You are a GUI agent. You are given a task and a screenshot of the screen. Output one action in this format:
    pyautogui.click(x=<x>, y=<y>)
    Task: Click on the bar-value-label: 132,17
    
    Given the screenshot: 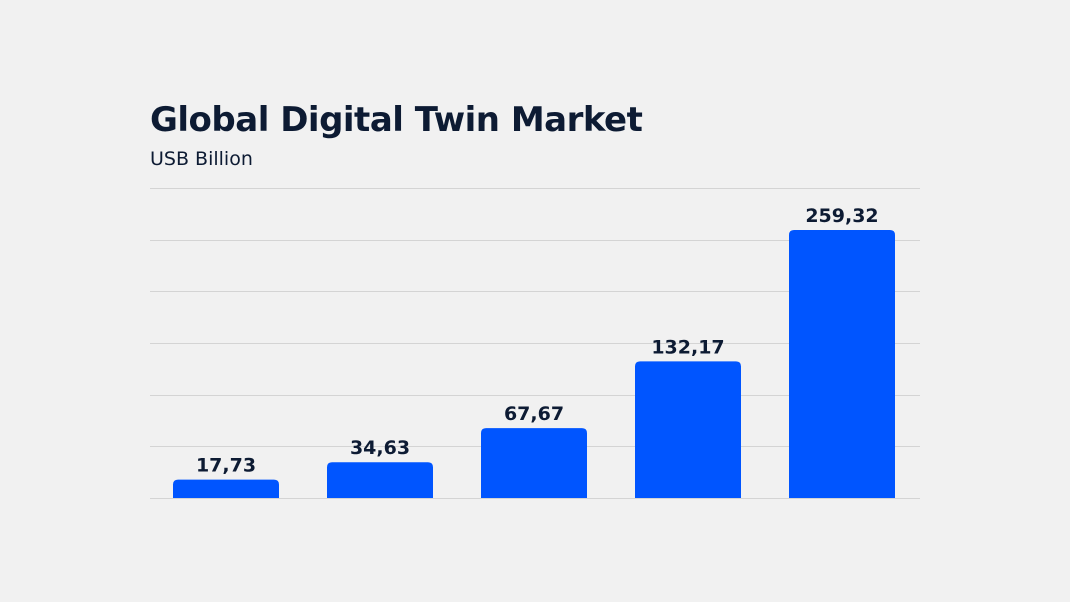 What is the action you would take?
    pyautogui.click(x=687, y=347)
    